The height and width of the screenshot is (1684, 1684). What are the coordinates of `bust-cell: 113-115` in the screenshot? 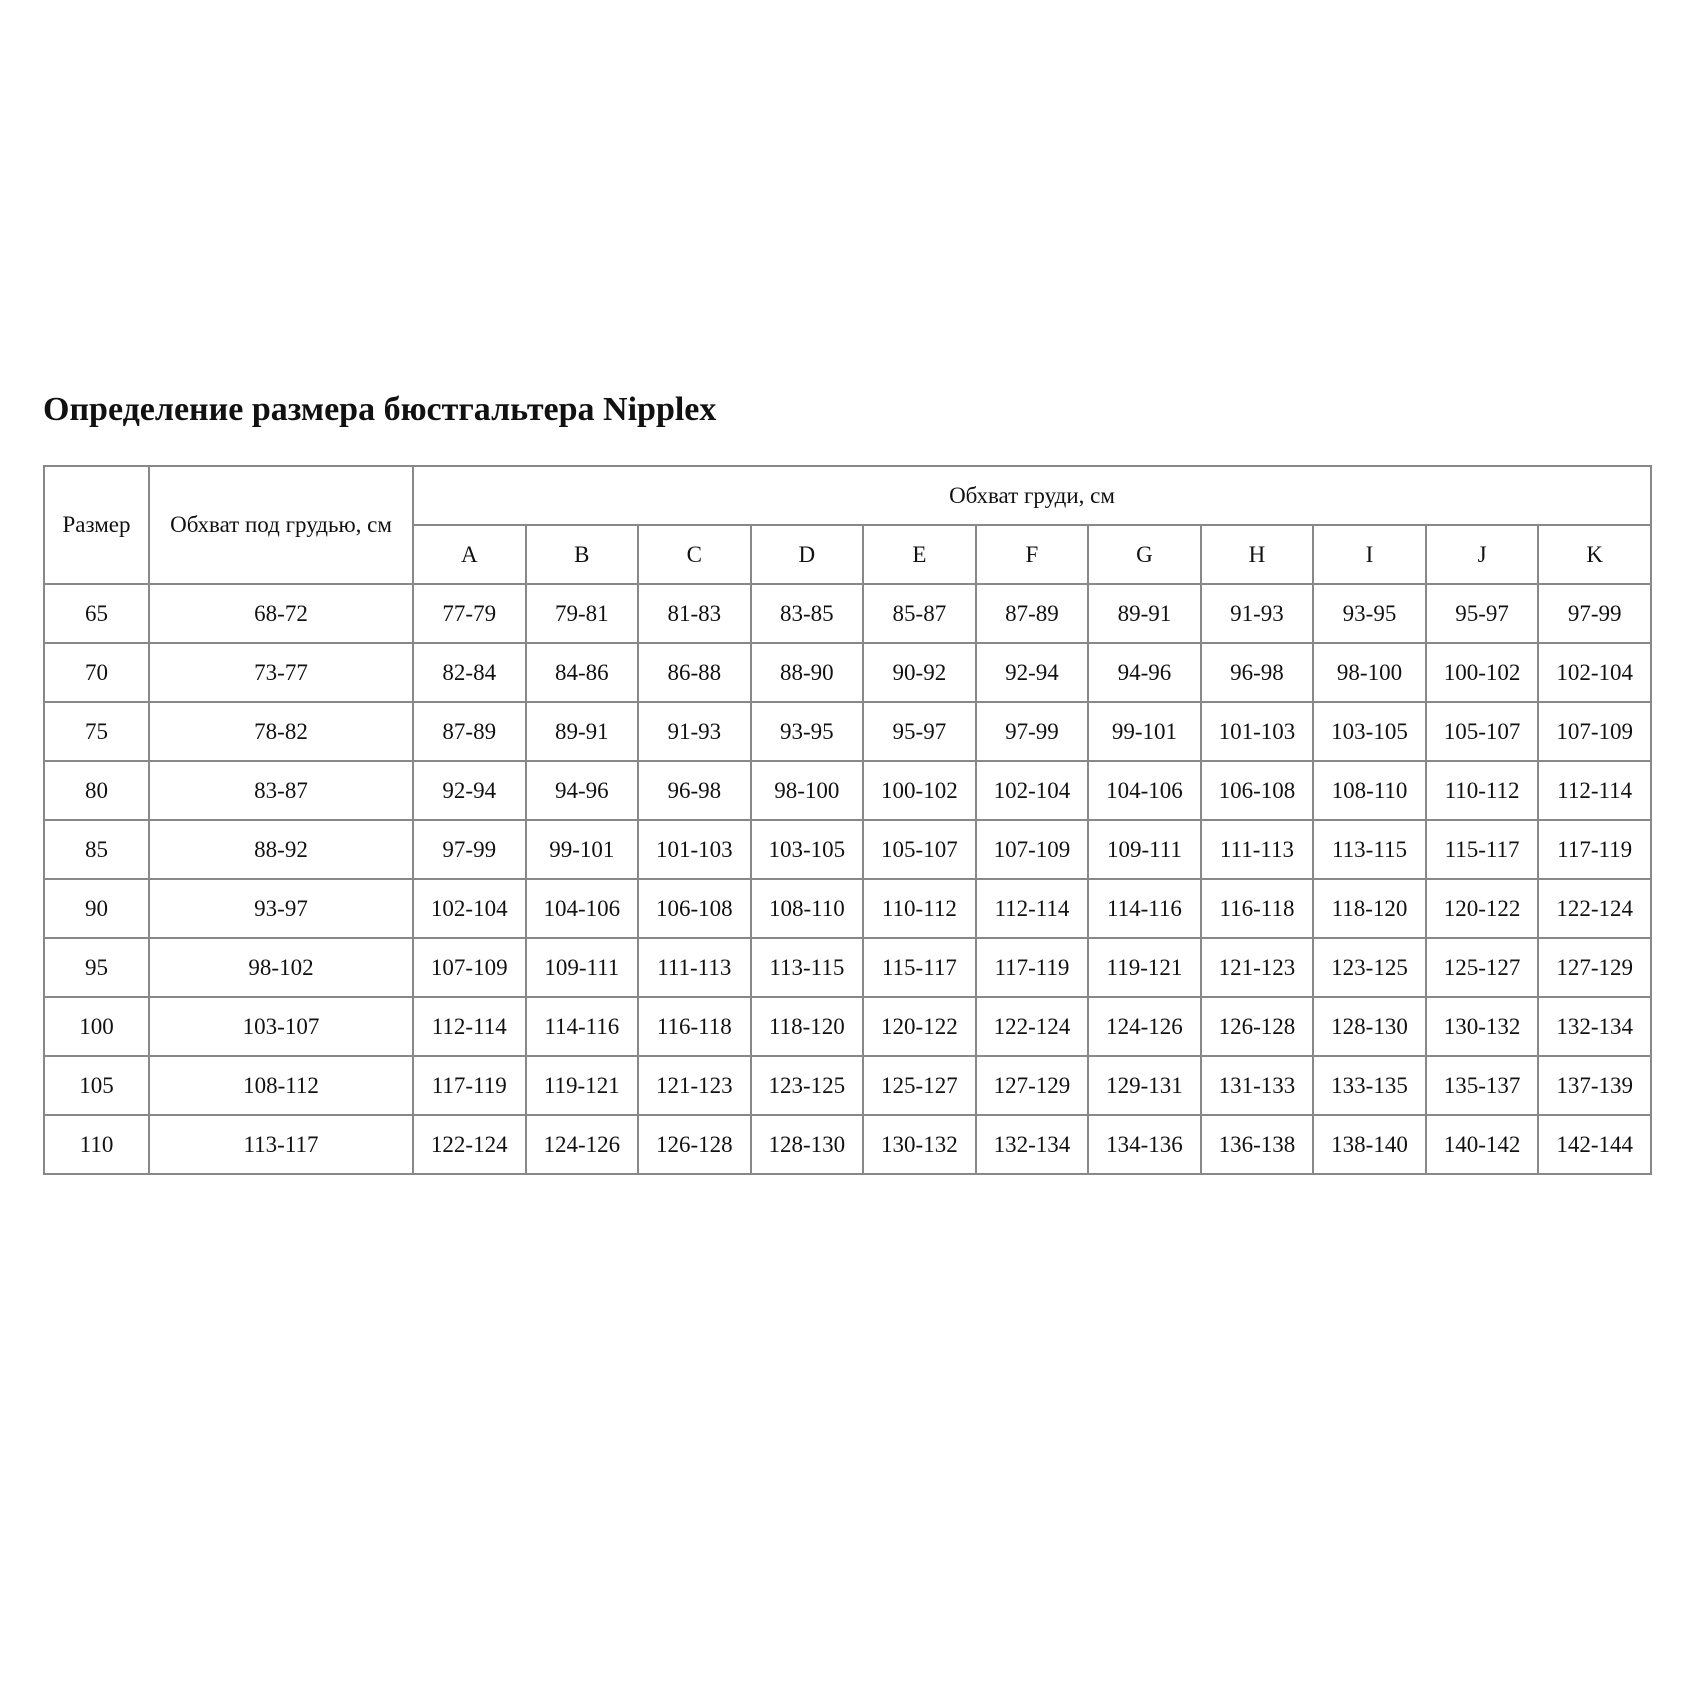 It's located at (1369, 849).